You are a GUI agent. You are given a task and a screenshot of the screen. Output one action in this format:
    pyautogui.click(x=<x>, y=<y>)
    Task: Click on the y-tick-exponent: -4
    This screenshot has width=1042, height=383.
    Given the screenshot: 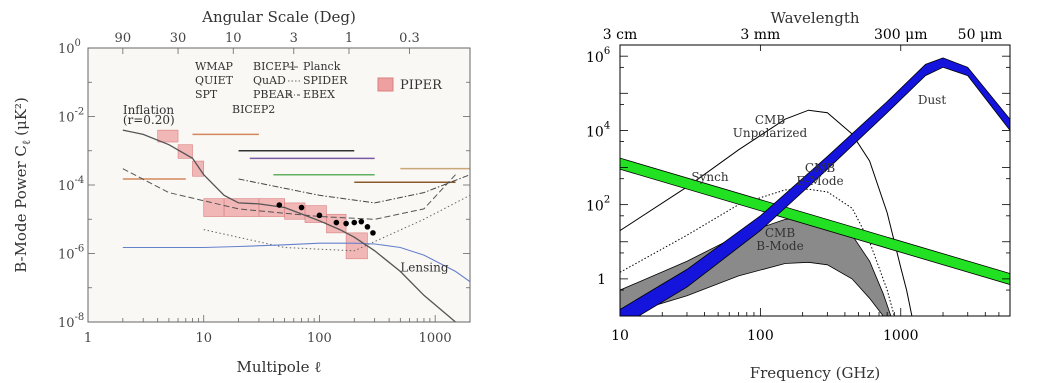 What is the action you would take?
    pyautogui.click(x=80, y=180)
    